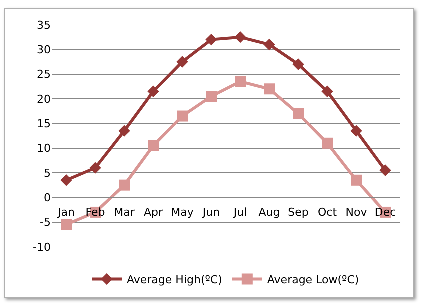 This screenshot has height=306, width=421. I want to click on x-tick-label: Oct, so click(328, 212).